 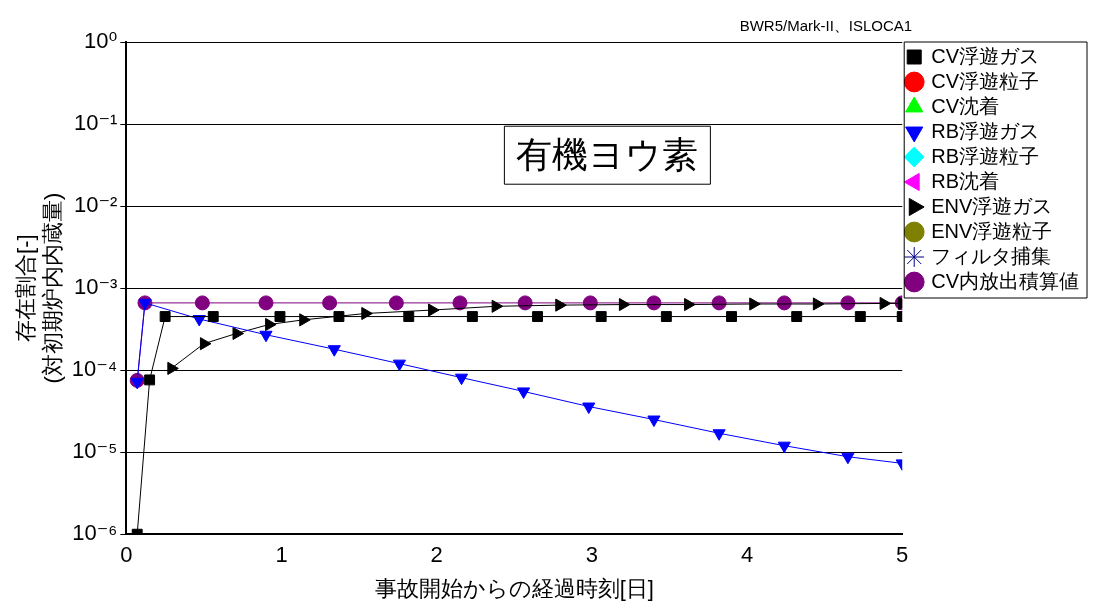 What do you see at coordinates (965, 105) in the screenshot?
I see `legend-label: CV沈着` at bounding box center [965, 105].